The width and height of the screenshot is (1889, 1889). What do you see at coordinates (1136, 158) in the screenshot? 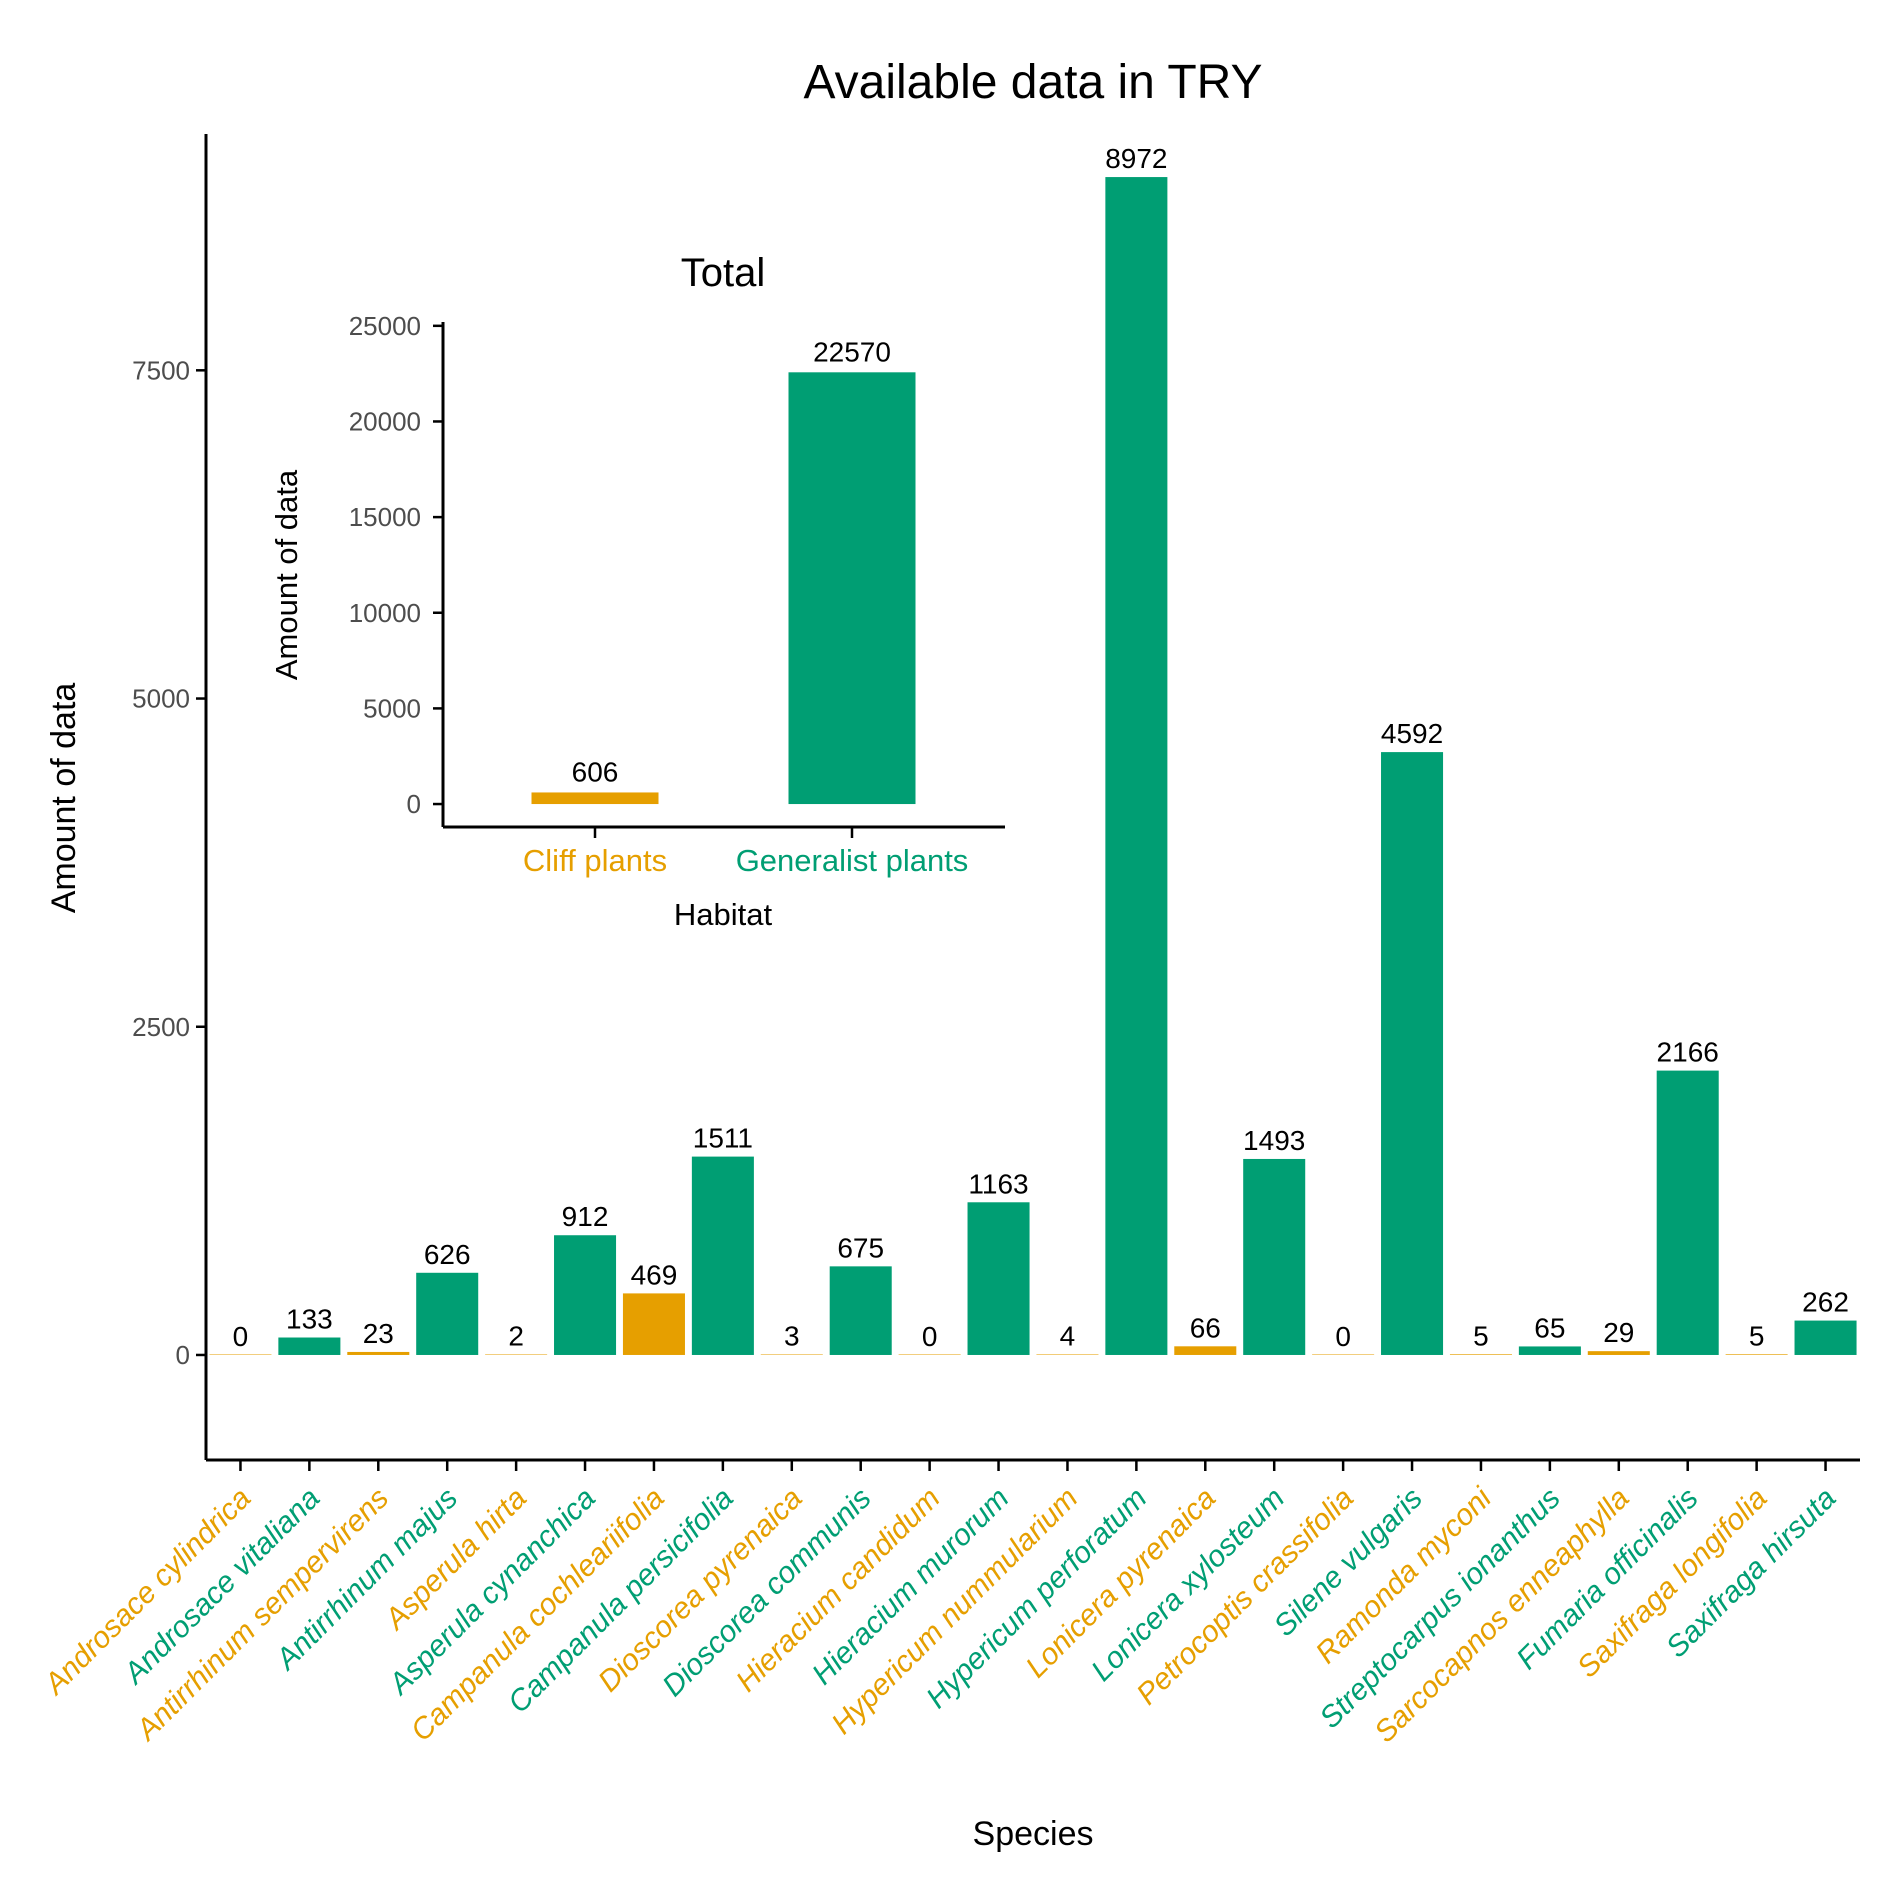
I see `data-label: 8972` at bounding box center [1136, 158].